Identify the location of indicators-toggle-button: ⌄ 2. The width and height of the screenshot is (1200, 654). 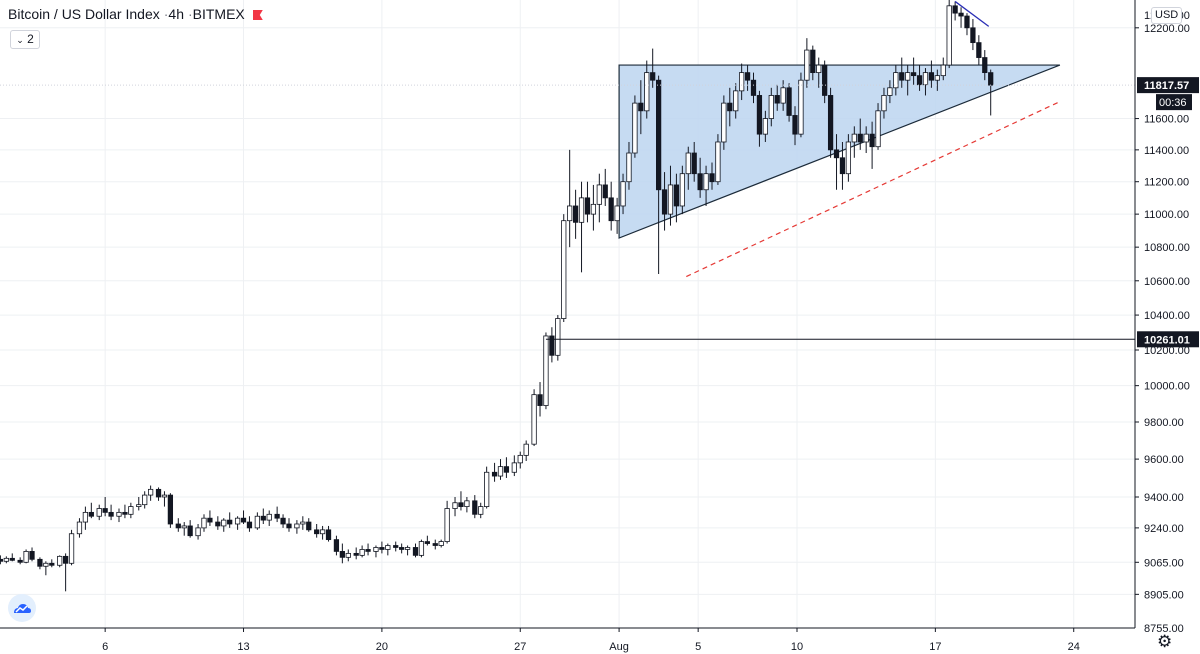
(25, 39).